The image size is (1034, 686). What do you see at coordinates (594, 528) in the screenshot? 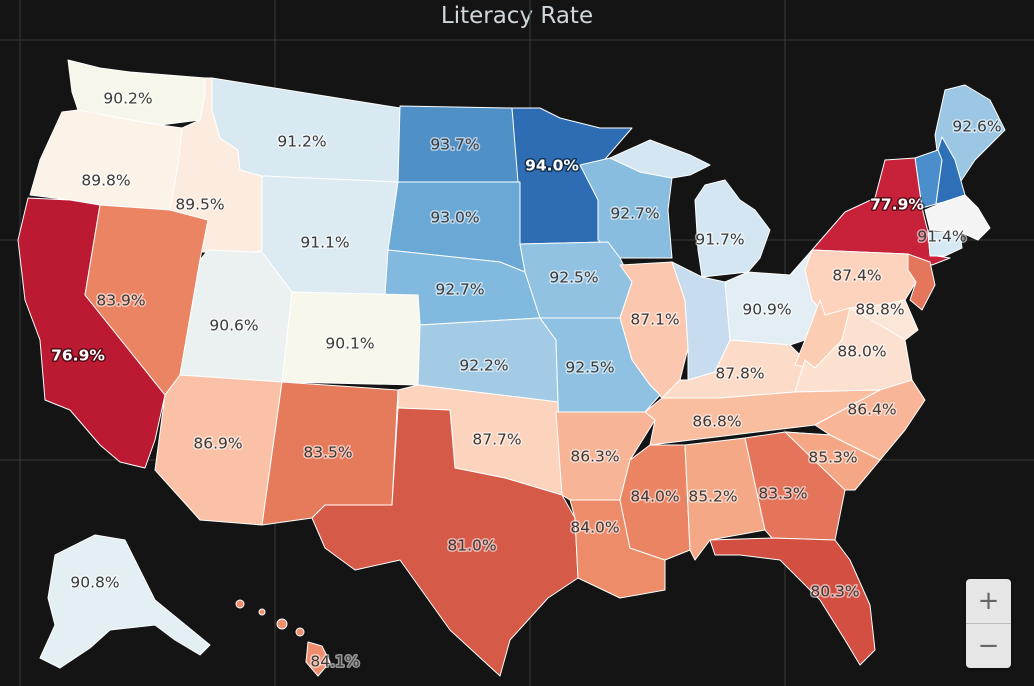
I see `state-value-label-la: 84.0%` at bounding box center [594, 528].